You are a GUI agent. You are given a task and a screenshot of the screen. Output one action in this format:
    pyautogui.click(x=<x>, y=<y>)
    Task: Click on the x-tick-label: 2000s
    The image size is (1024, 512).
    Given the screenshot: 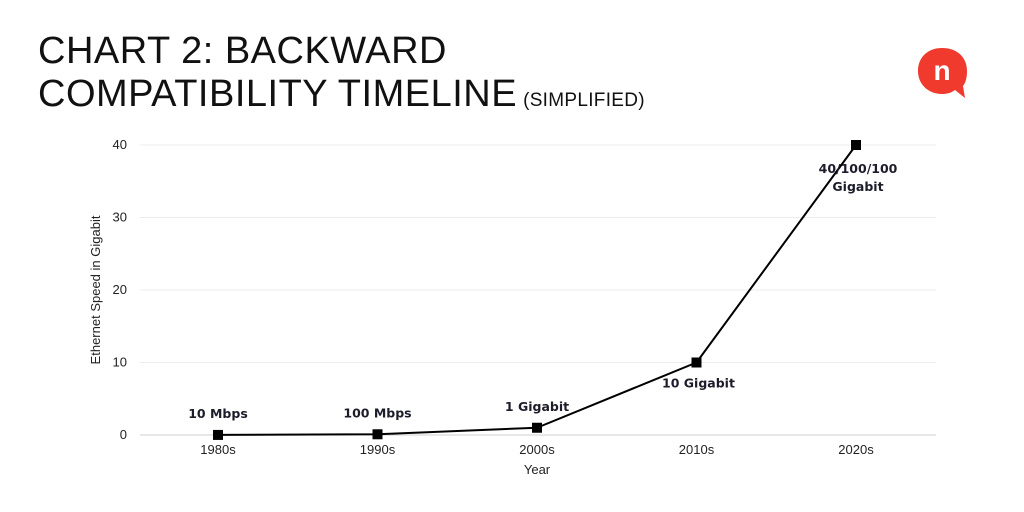 What is the action you would take?
    pyautogui.click(x=537, y=449)
    